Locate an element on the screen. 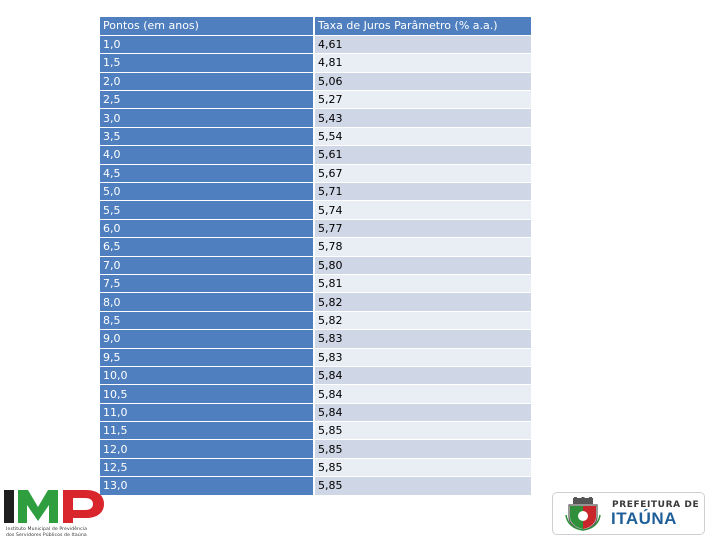 The width and height of the screenshot is (720, 540). table-row: 3,0 5,43 is located at coordinates (315, 118).